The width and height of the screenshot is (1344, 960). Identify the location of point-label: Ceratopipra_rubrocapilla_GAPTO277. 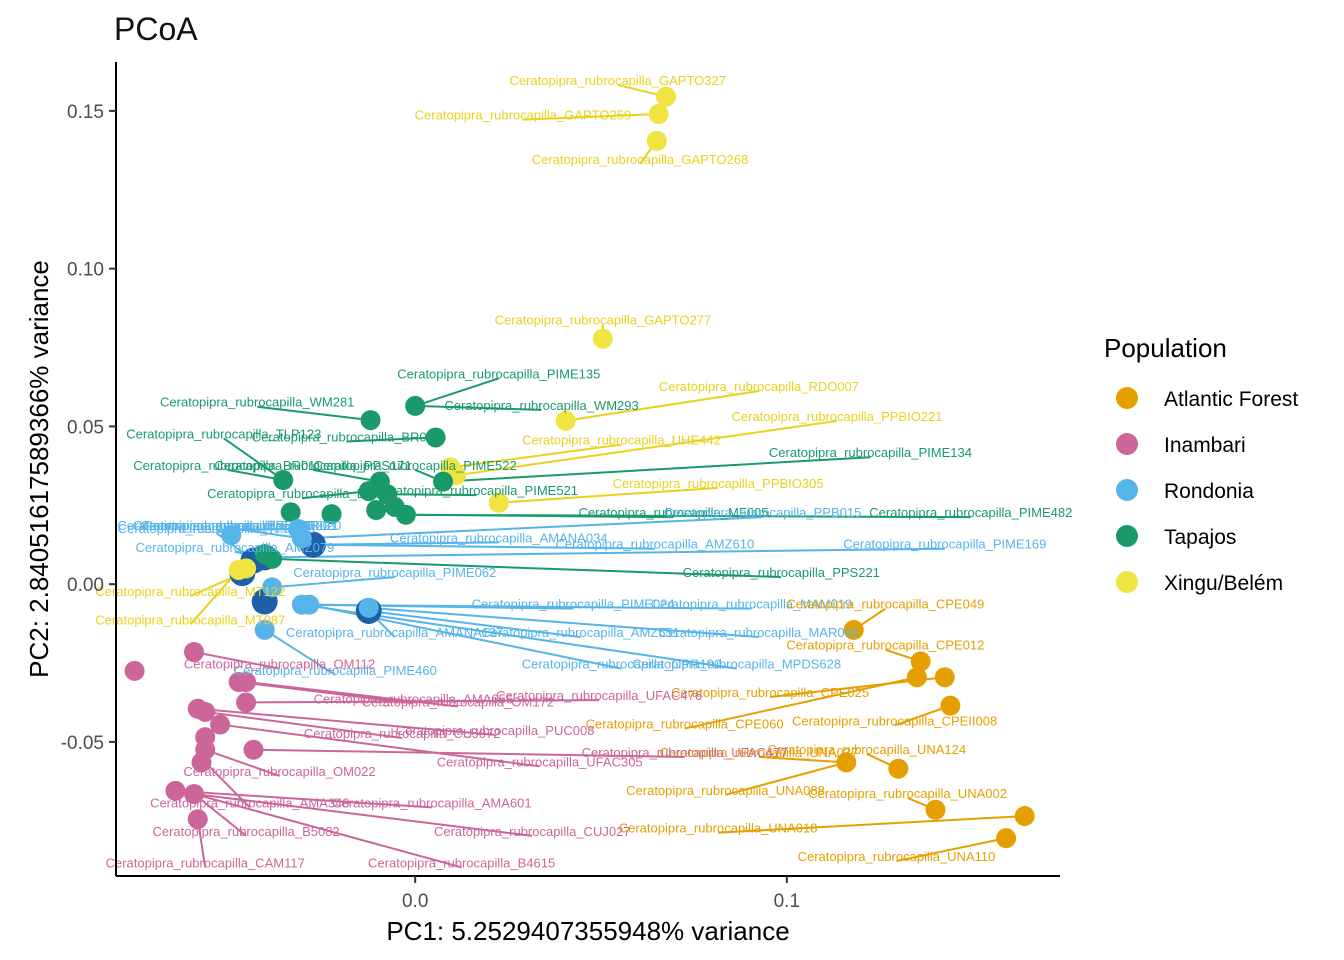
(603, 320).